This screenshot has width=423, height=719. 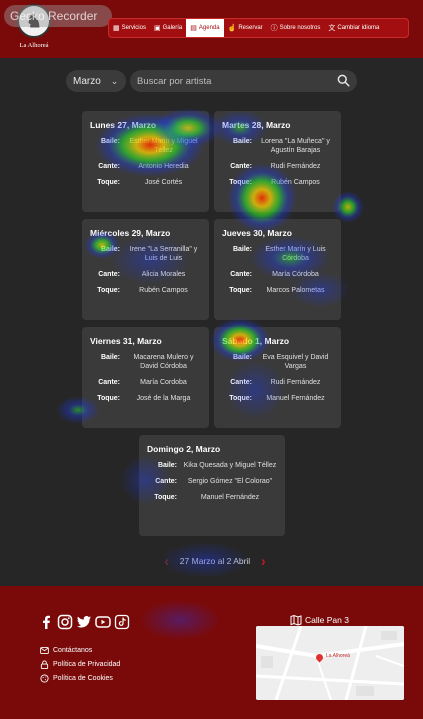 What do you see at coordinates (257, 233) in the screenshot?
I see `day-title: Jueves 30, Marzo` at bounding box center [257, 233].